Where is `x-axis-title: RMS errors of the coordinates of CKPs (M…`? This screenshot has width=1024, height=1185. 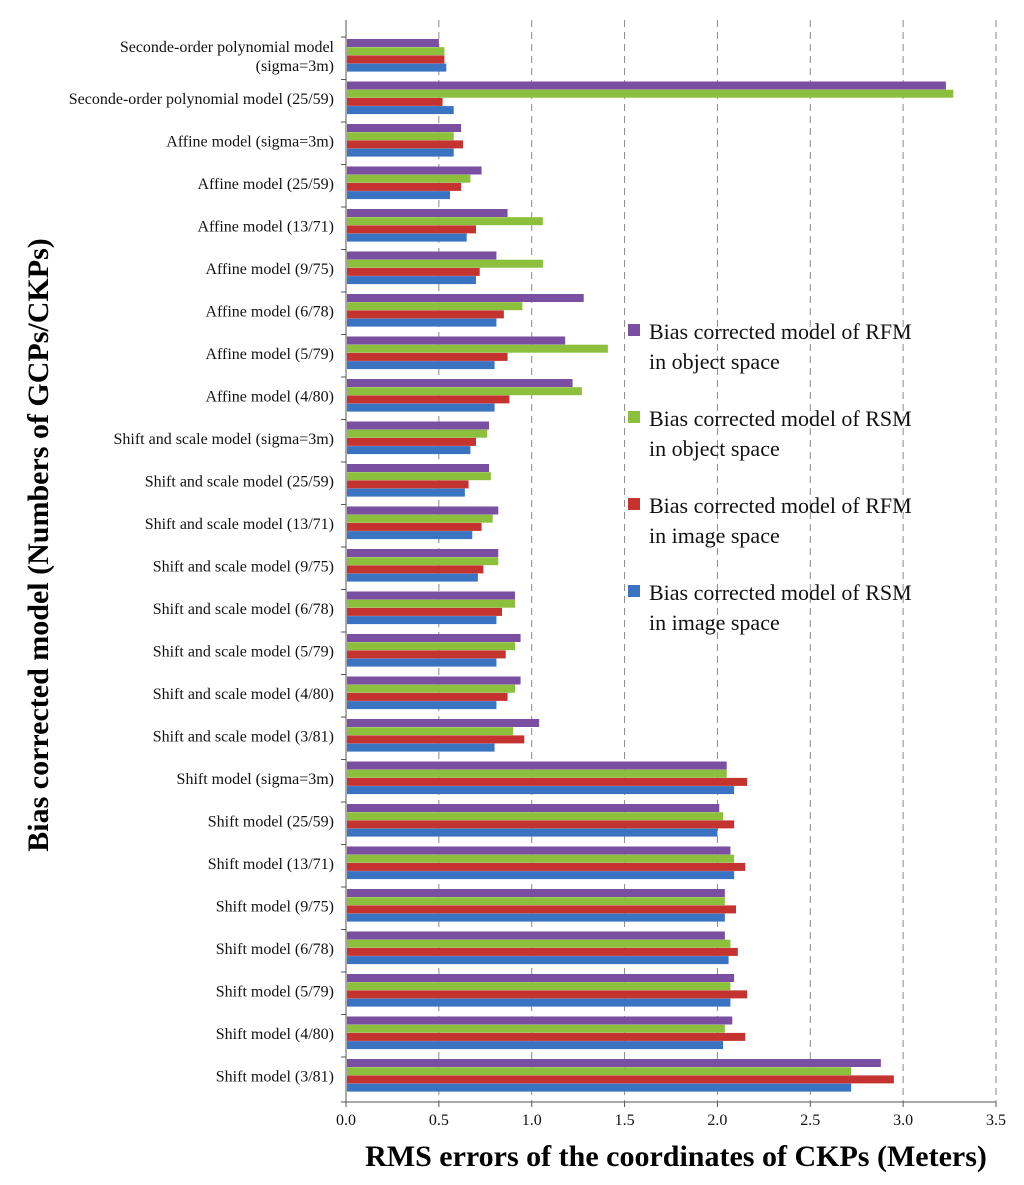 x-axis-title: RMS errors of the coordinates of CKPs (M… is located at coordinates (676, 1156).